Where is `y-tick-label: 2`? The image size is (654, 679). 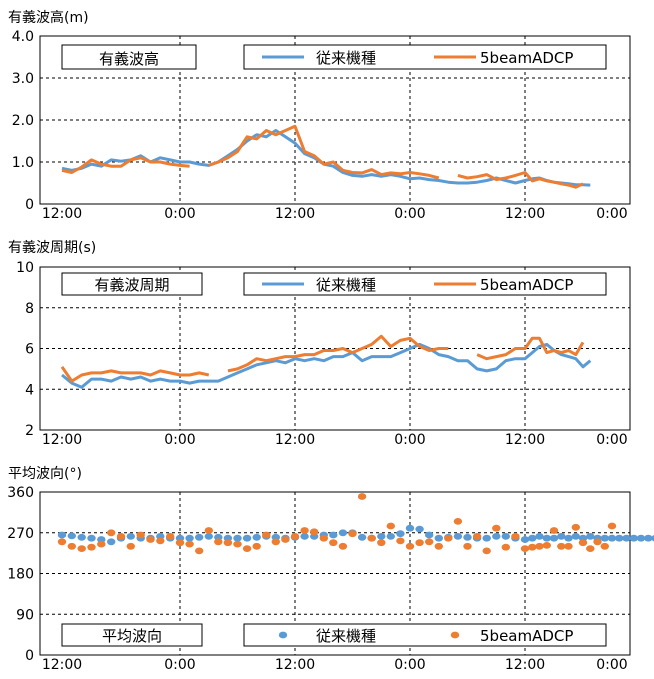
y-tick-label: 2 is located at coordinates (29, 431).